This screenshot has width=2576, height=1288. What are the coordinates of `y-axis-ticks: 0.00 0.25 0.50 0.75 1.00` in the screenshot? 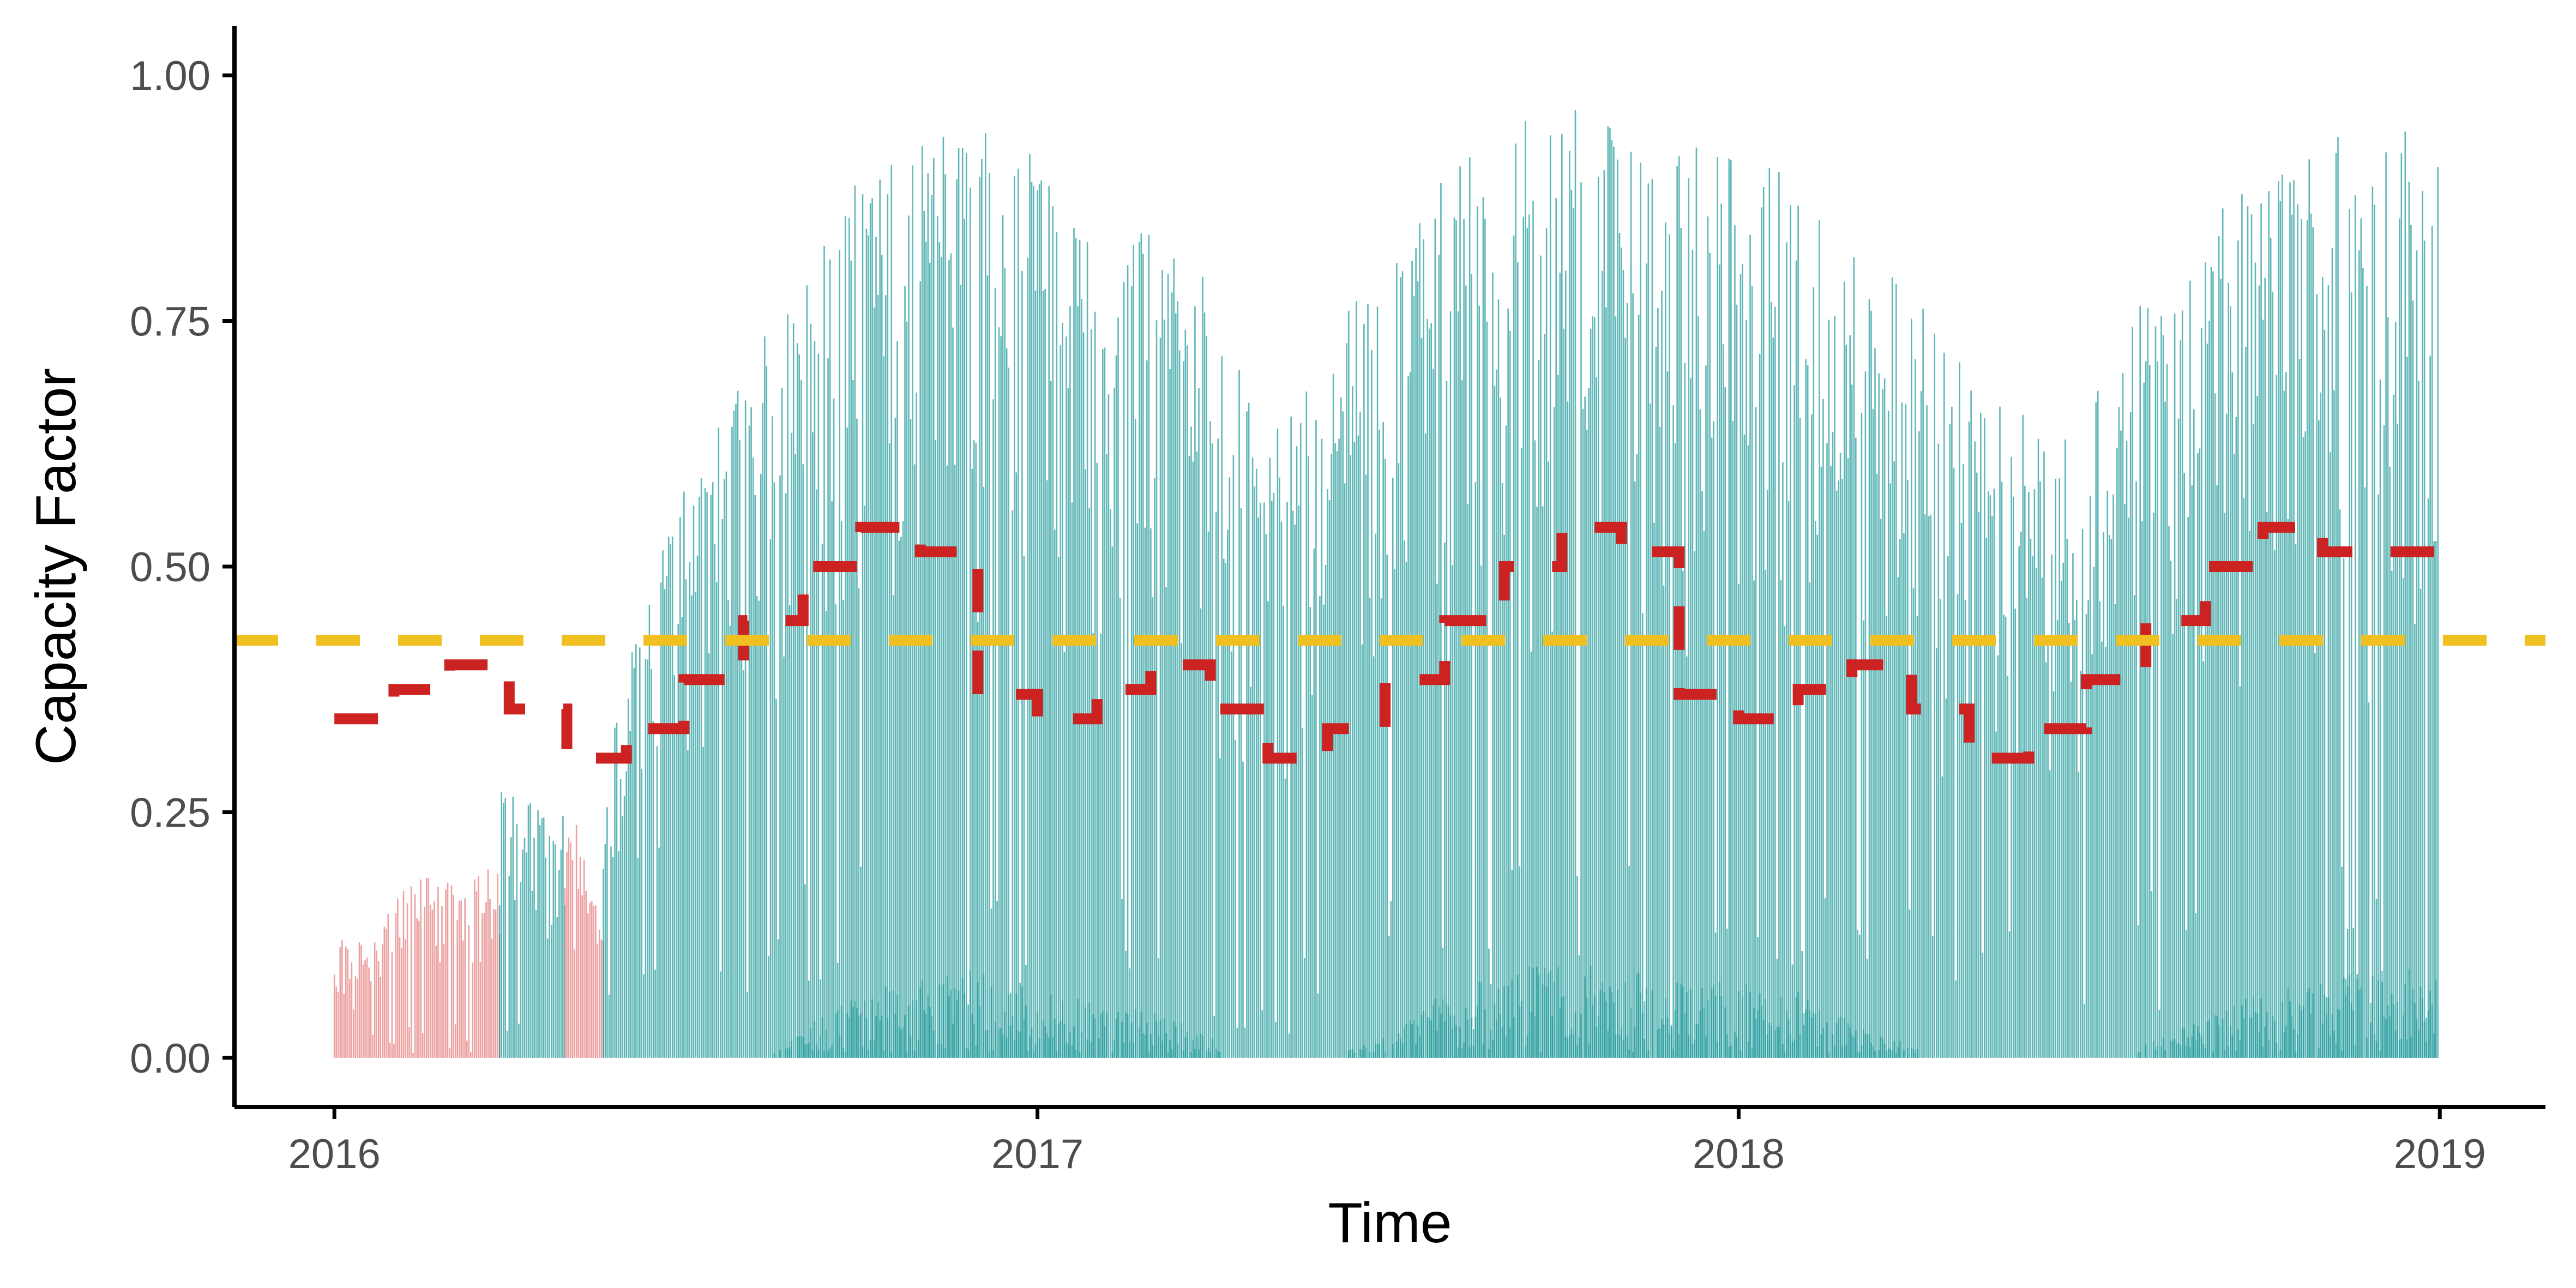 It's located at (182, 567).